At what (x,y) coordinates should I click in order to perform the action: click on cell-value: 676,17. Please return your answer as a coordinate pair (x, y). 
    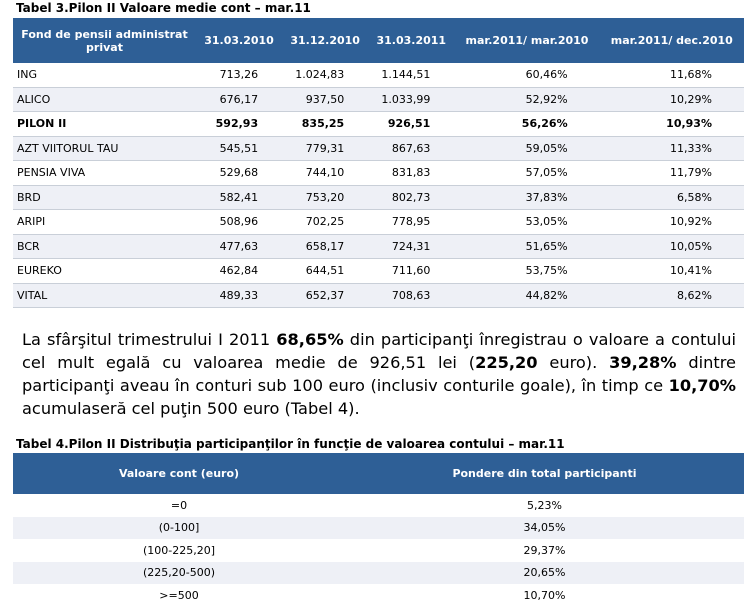
    Looking at the image, I should click on (239, 99).